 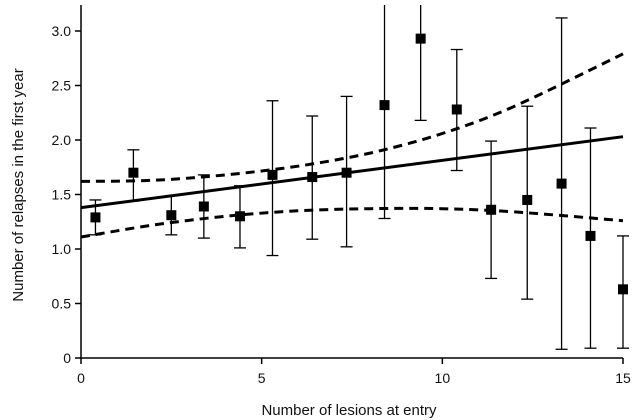 I want to click on x-tick-label: 15, so click(x=623, y=378).